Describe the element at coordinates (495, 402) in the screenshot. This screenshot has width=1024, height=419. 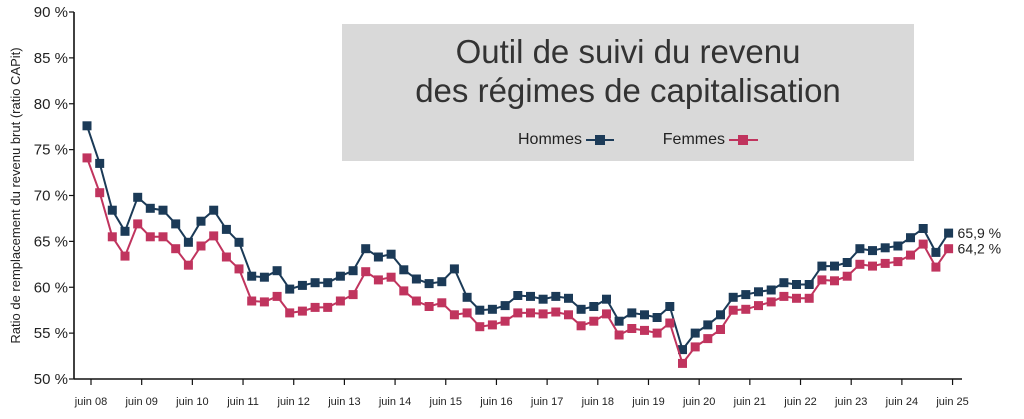
I see `x-tick-label: juin 16` at that location.